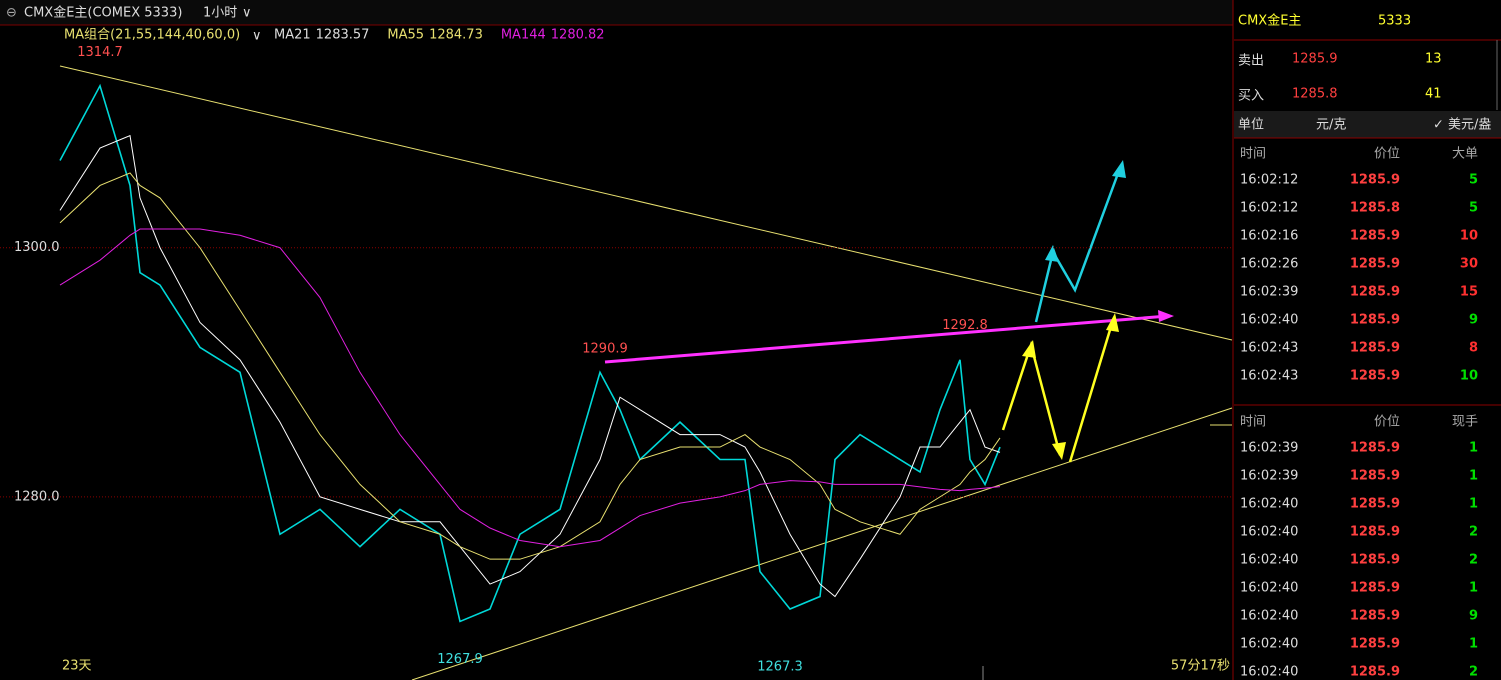 The height and width of the screenshot is (680, 1501). I want to click on symbol: CMX金E主(COMEX 5333), so click(103, 13).